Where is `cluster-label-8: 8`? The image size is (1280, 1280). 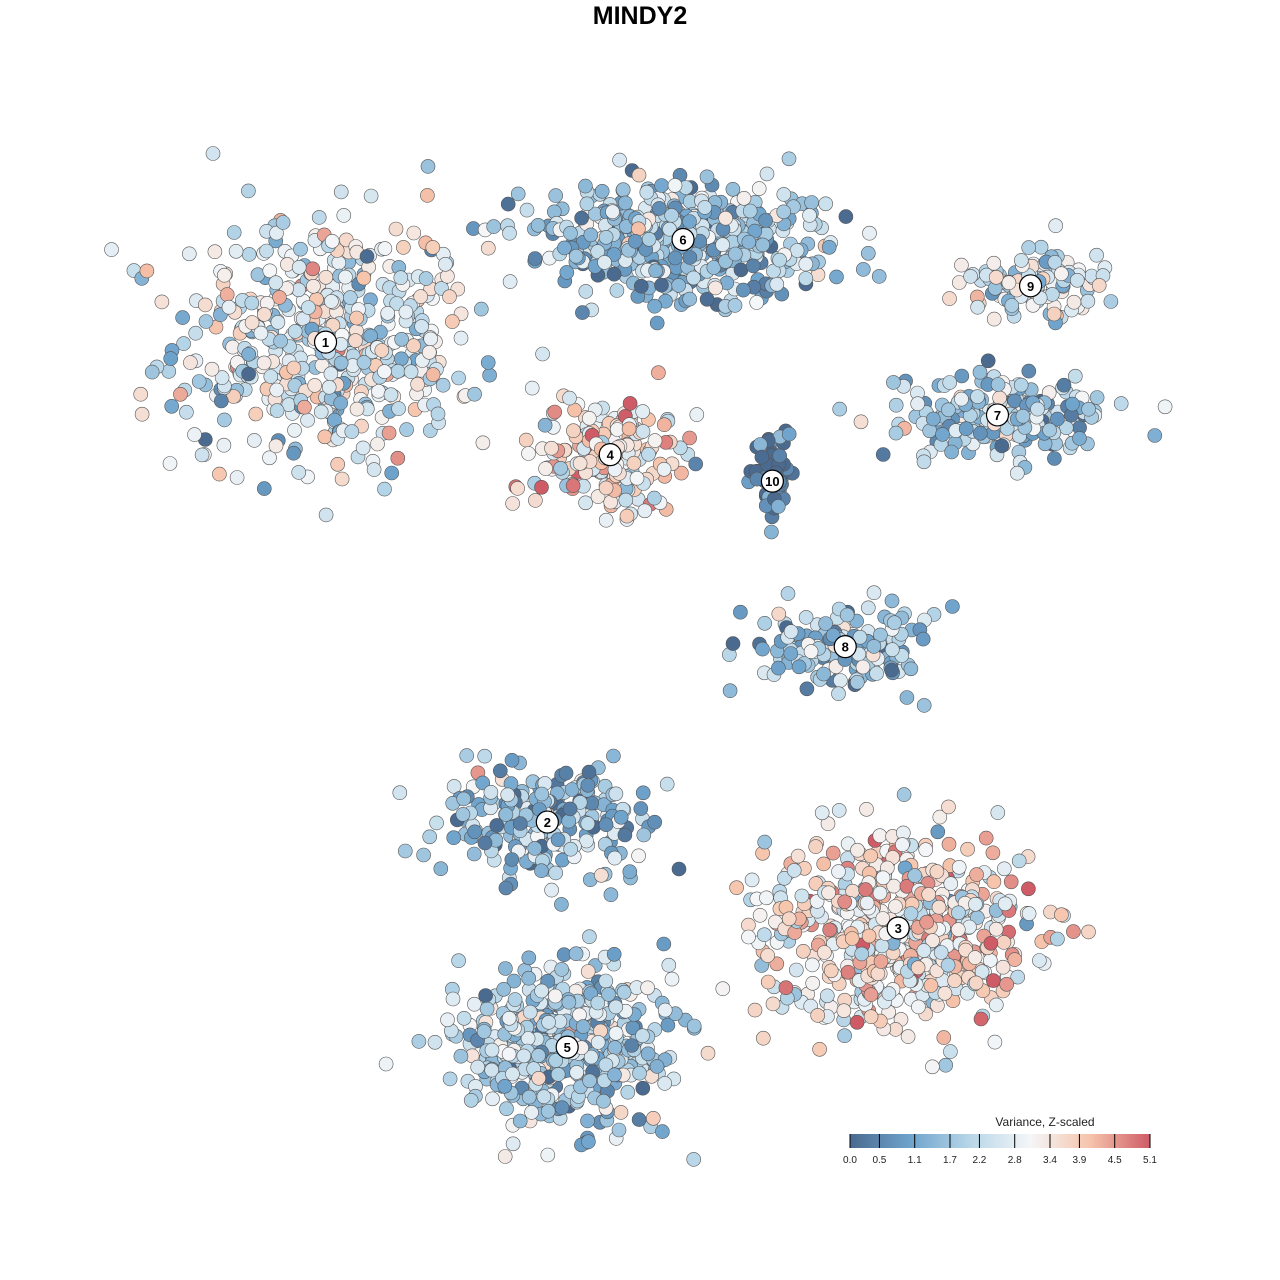
cluster-label-8: 8 is located at coordinates (845, 647).